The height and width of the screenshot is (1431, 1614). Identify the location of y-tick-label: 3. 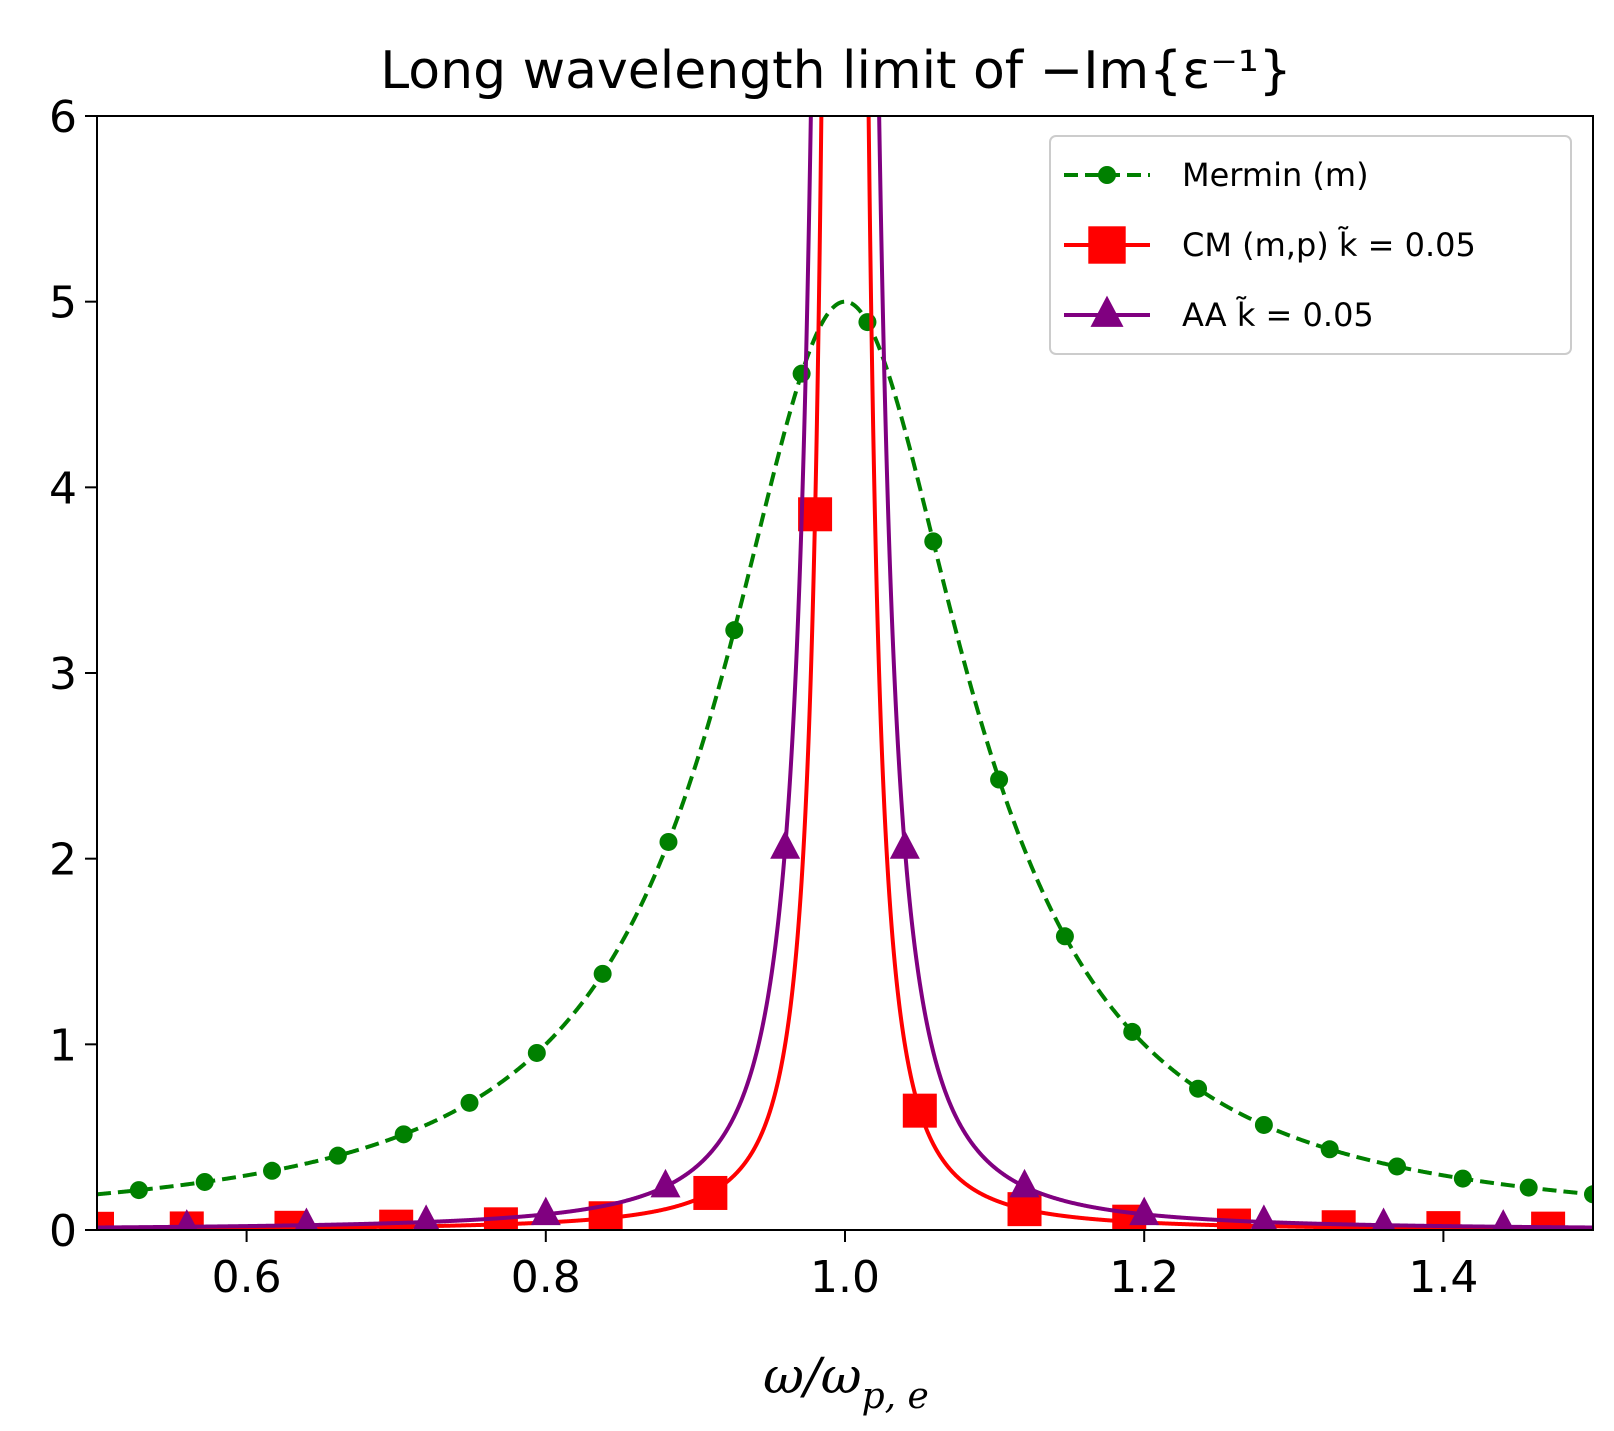
(63, 674).